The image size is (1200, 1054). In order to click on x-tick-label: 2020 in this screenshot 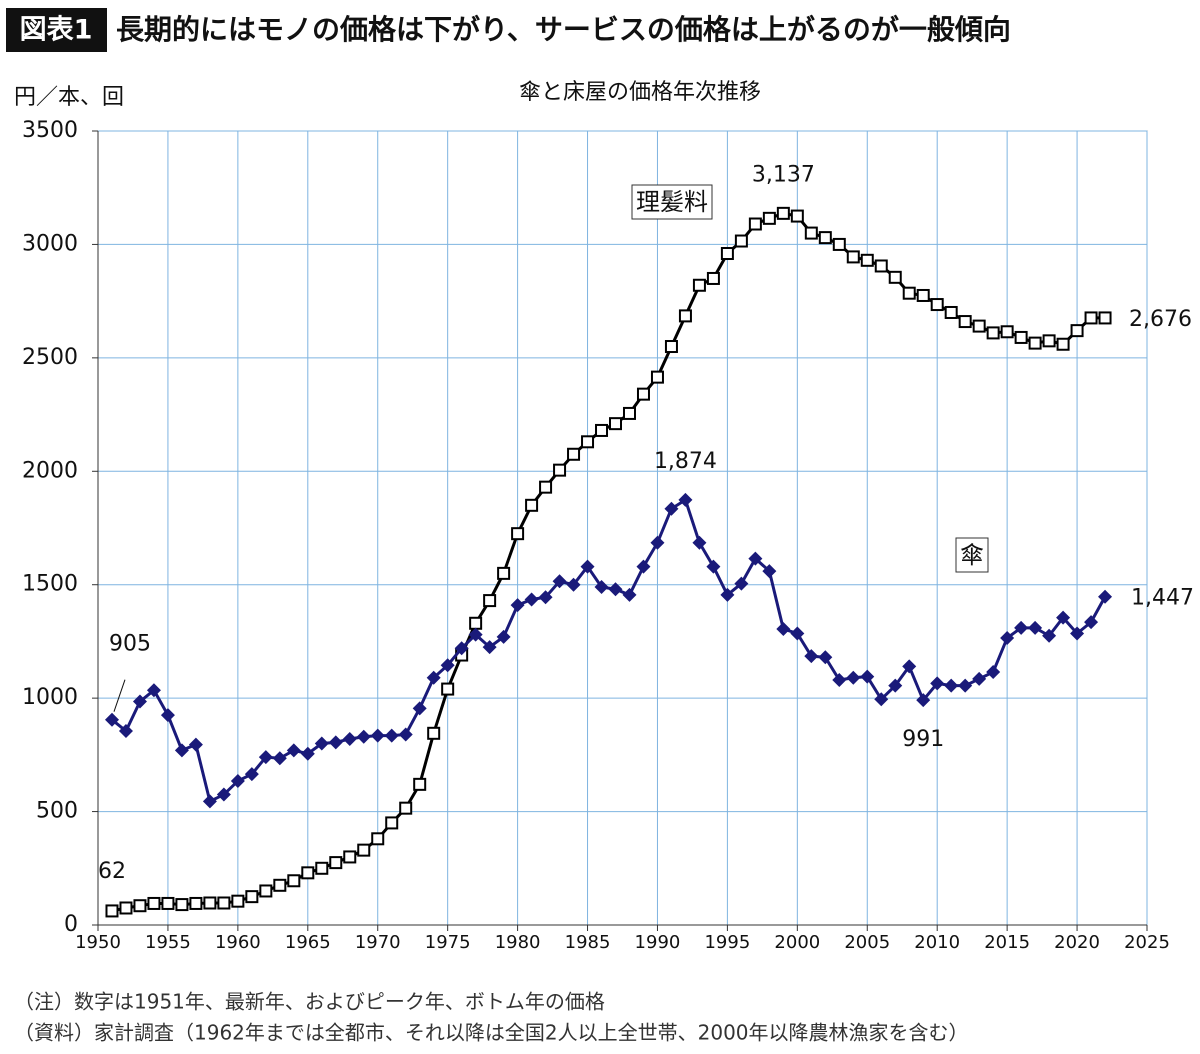, I will do `click(1077, 942)`.